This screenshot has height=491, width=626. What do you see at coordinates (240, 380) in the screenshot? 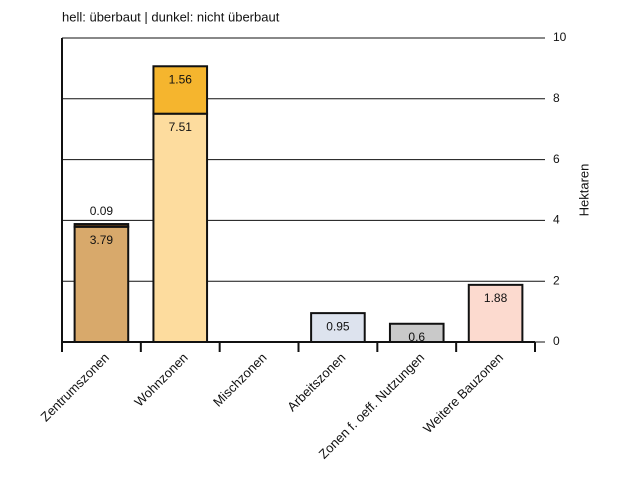
I see `x-tick-label: Mischzonen` at bounding box center [240, 380].